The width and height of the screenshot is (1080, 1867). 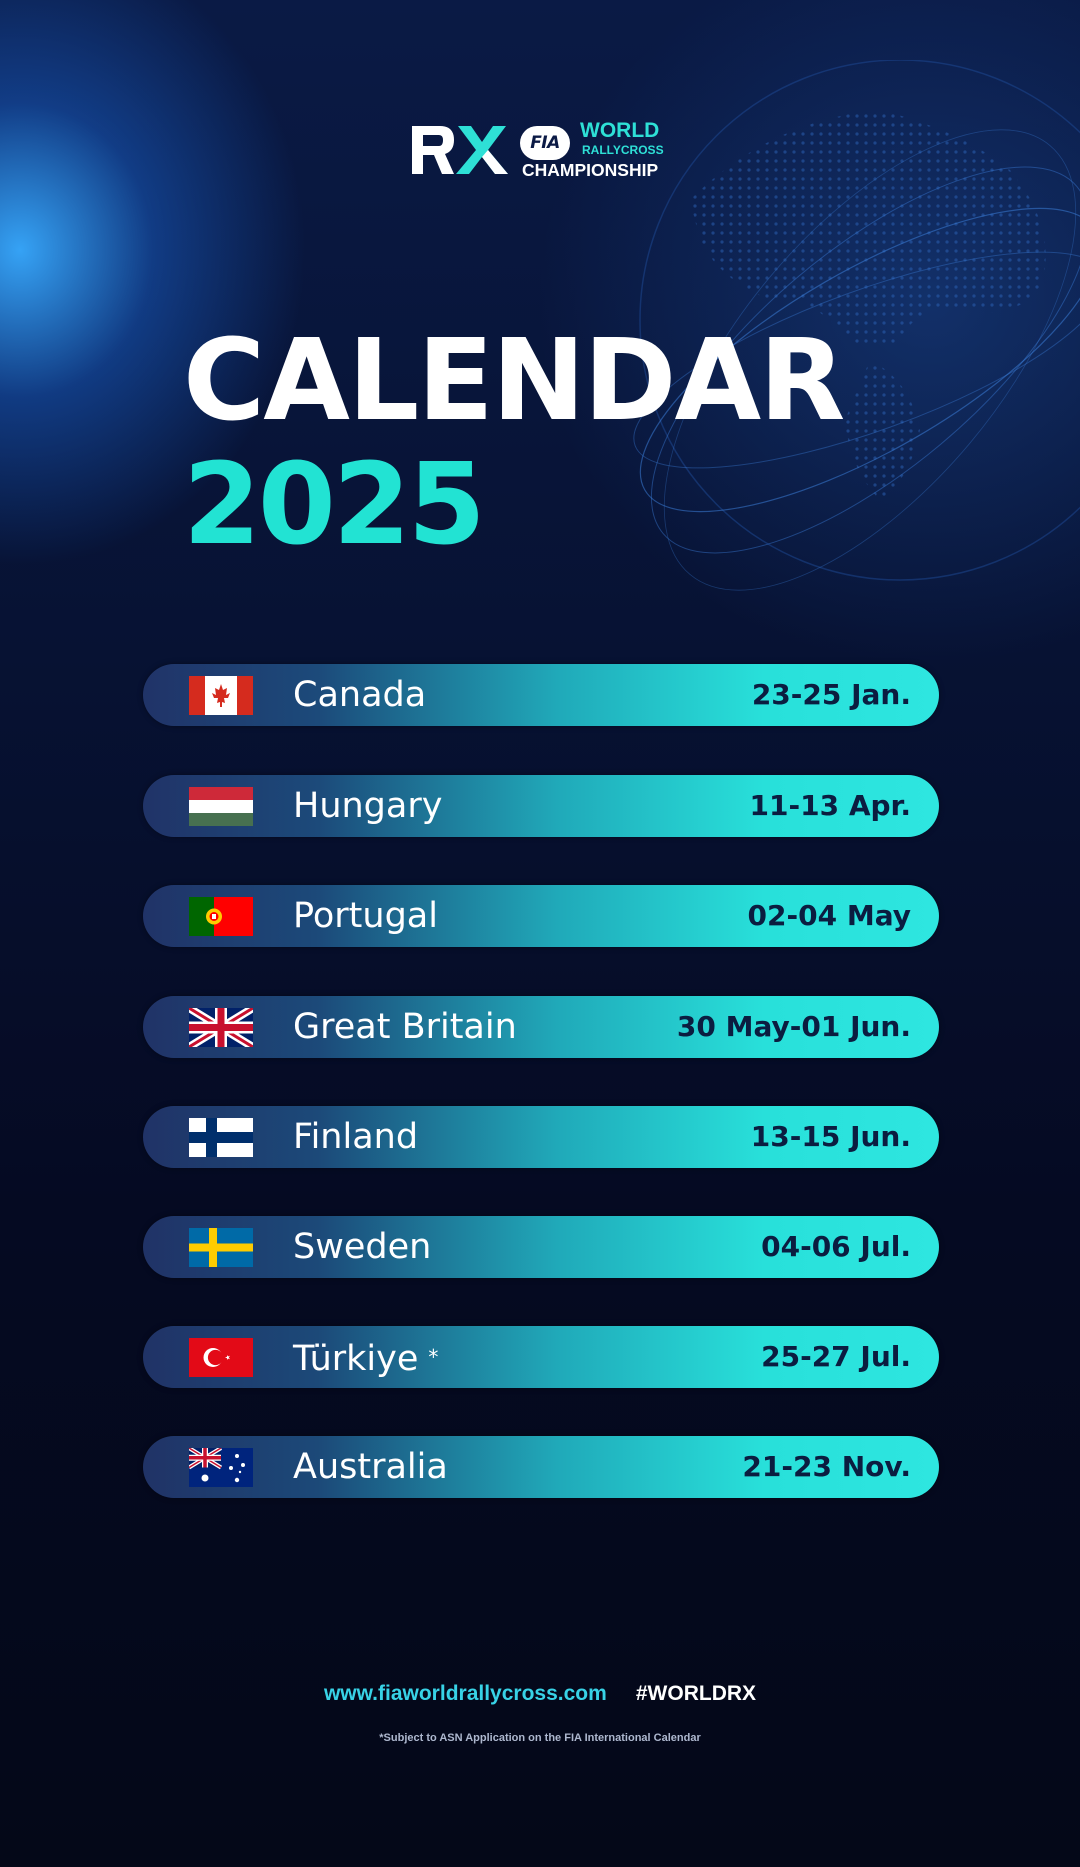 What do you see at coordinates (514, 381) in the screenshot?
I see `page-title: CALENDAR` at bounding box center [514, 381].